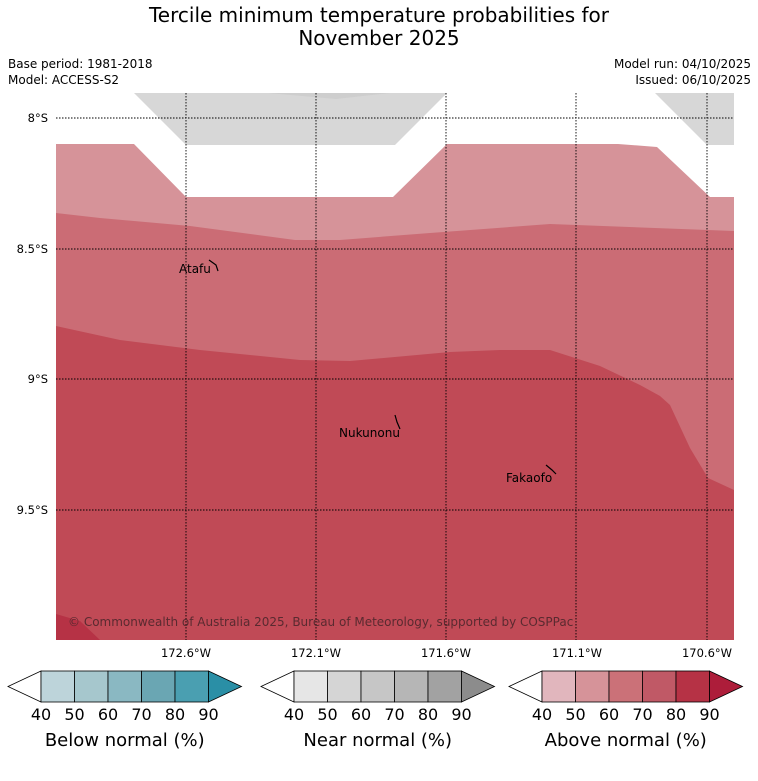 The image size is (758, 781). What do you see at coordinates (80, 72) in the screenshot?
I see `meta-left: Base period: 1981-2018 Model: ACCESS-S2` at bounding box center [80, 72].